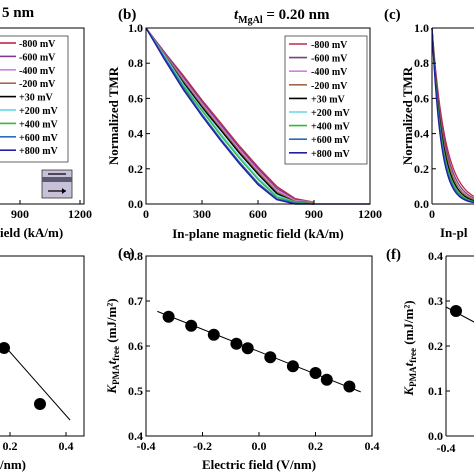  I want to click on panel-f-ytick-label: 0.0, so click(435, 436).